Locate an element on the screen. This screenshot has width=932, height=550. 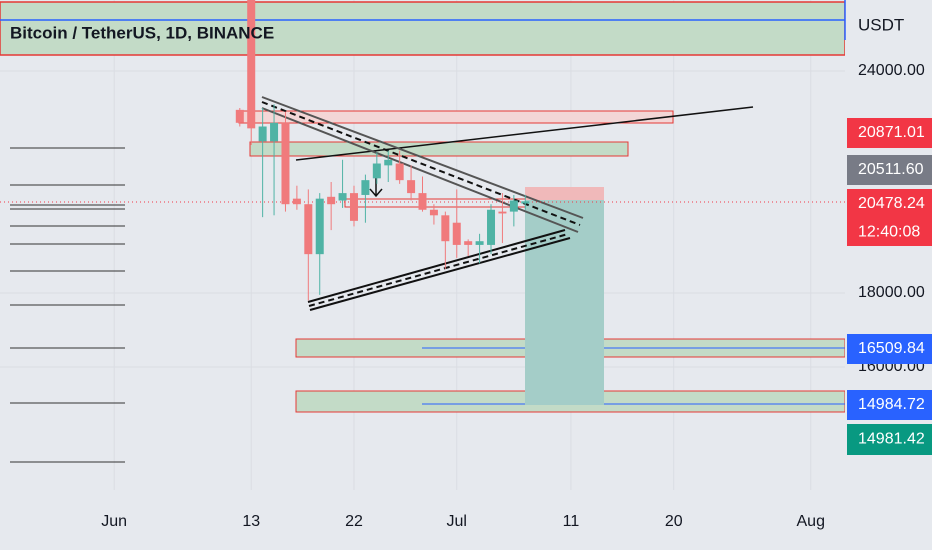
x-tick-label: 20 is located at coordinates (674, 521).